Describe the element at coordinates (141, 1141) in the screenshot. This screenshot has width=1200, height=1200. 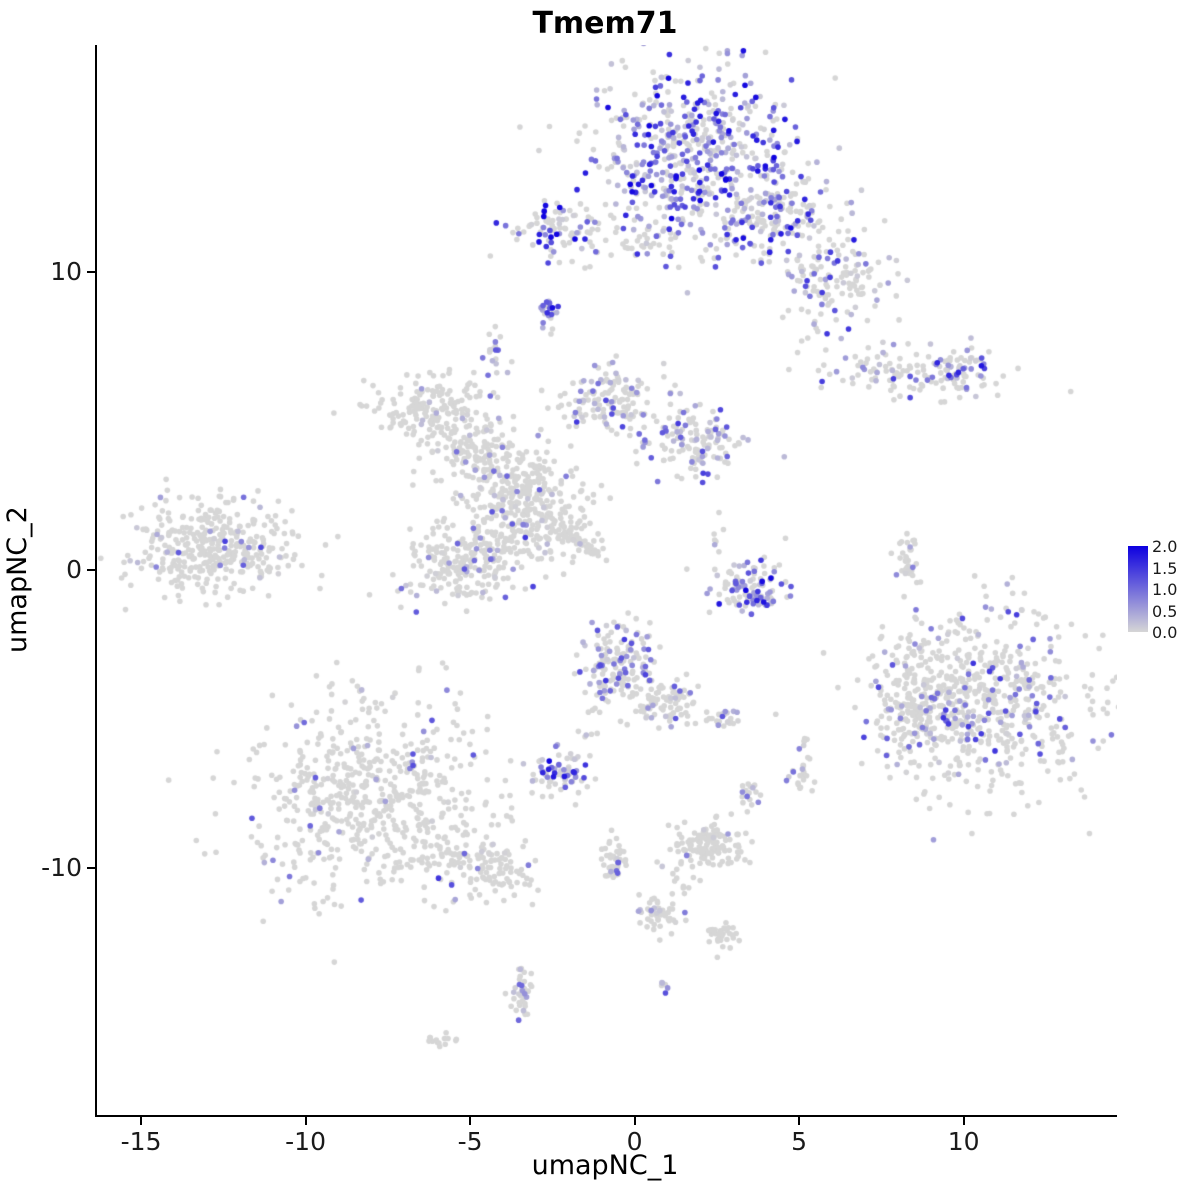
I see `x-tick-label: -15` at that location.